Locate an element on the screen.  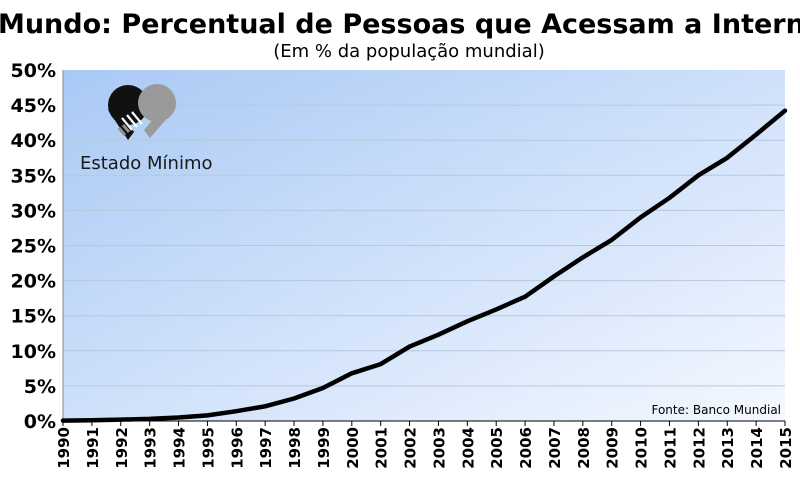
x-tick-label: 1994 is located at coordinates (180, 448).